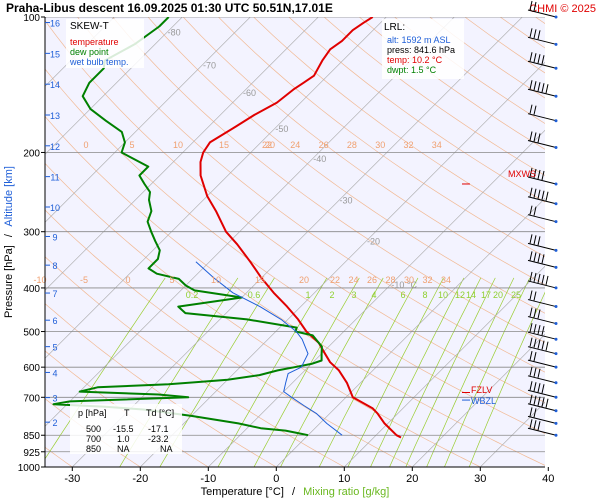  Describe the element at coordinates (249, 93) in the screenshot. I see `isotherm-label: -60` at that location.